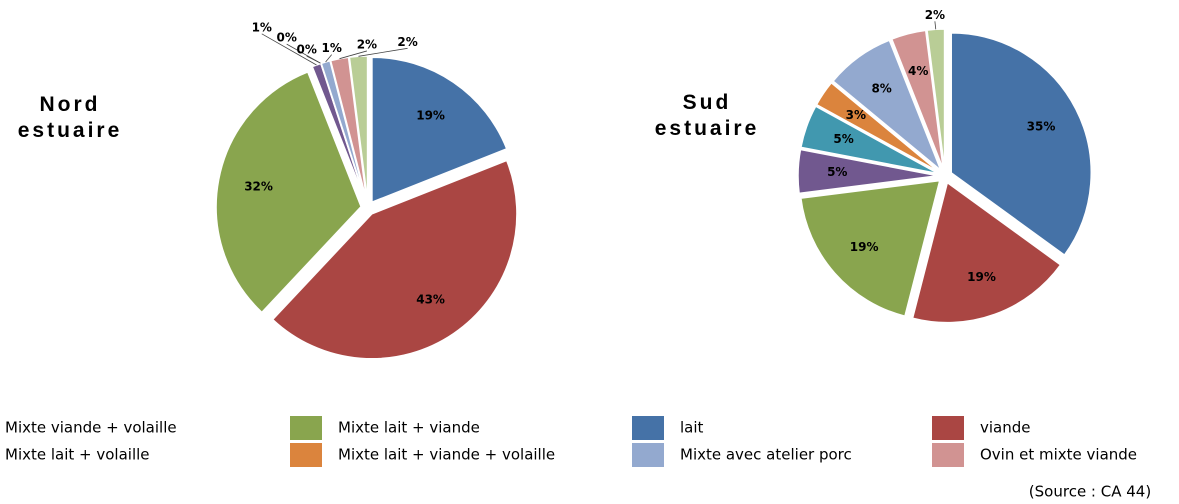 The height and width of the screenshot is (504, 1179). What do you see at coordinates (77, 455) in the screenshot?
I see `legend-label: Mixte lait + volaille` at bounding box center [77, 455].